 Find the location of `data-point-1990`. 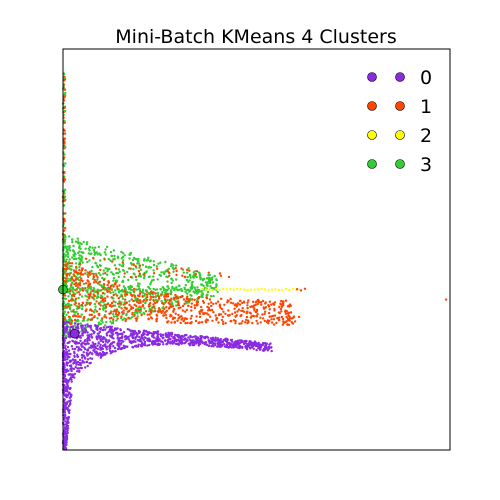

data-point-1990 is located at coordinates (98, 349).